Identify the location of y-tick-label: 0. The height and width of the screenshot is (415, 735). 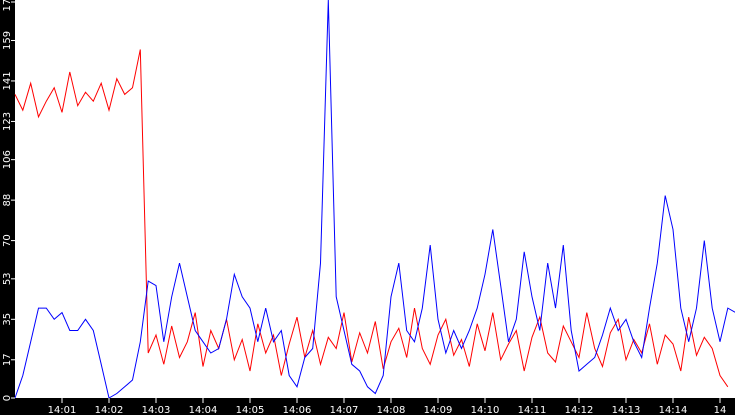
(7, 398).